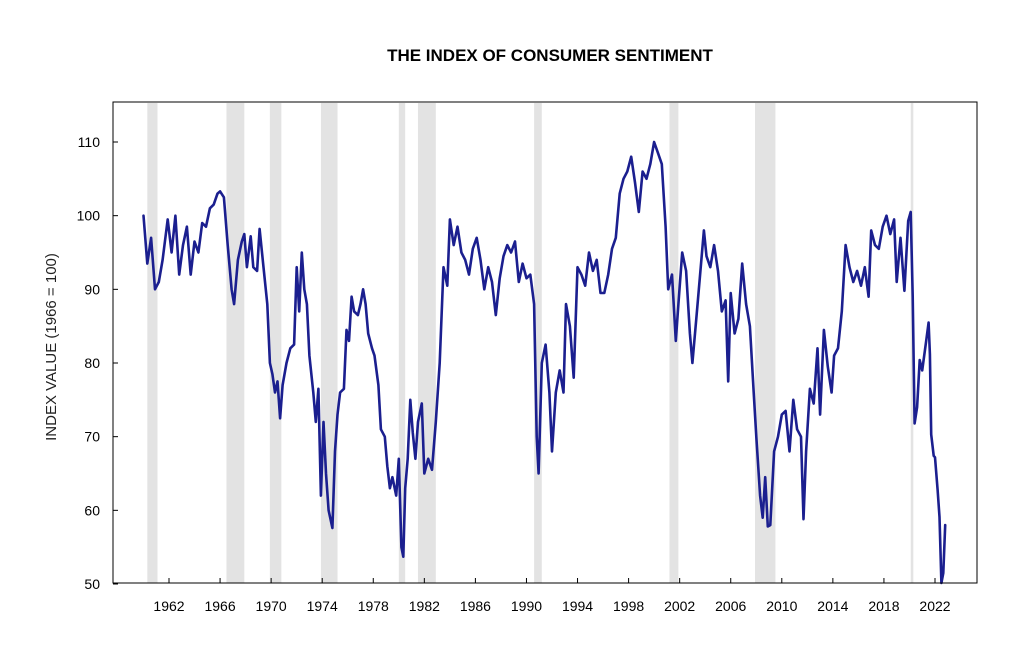  I want to click on y-axis-ticks: 50 60 70 80 90 100 110, so click(97, 363).